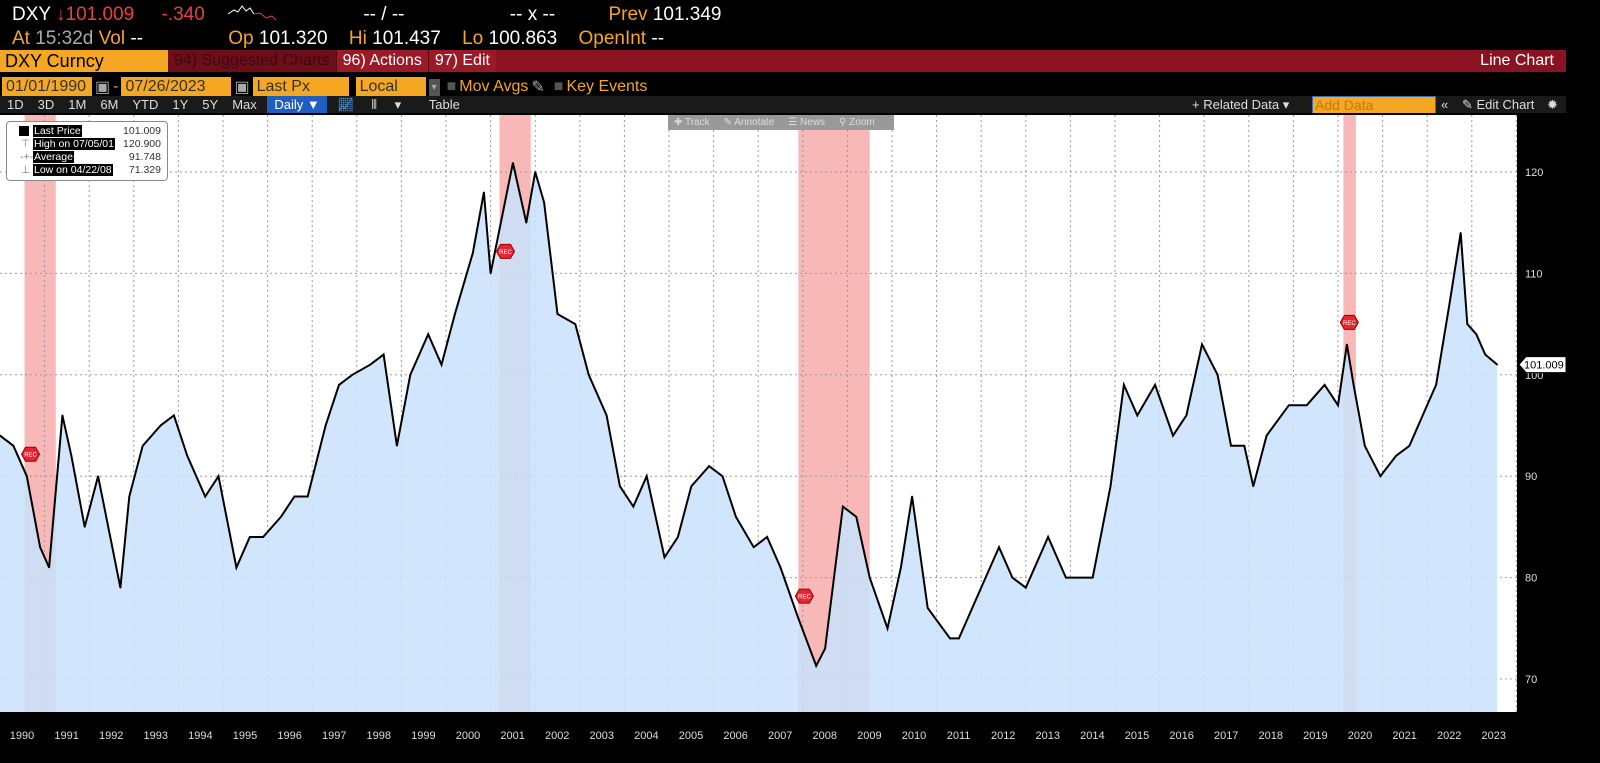 This screenshot has height=763, width=1600. I want to click on actions-button: 96) Actions, so click(381, 61).